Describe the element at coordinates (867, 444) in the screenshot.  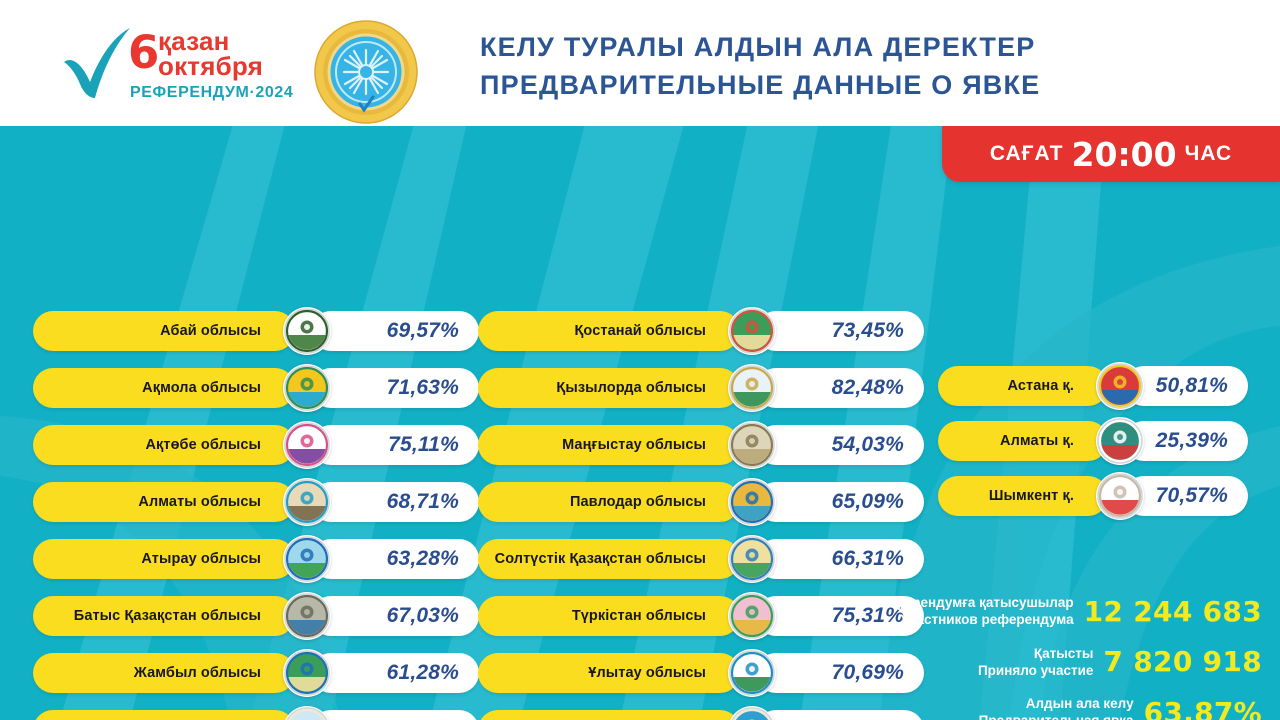
I see `turnout-value: 54,03%` at that location.